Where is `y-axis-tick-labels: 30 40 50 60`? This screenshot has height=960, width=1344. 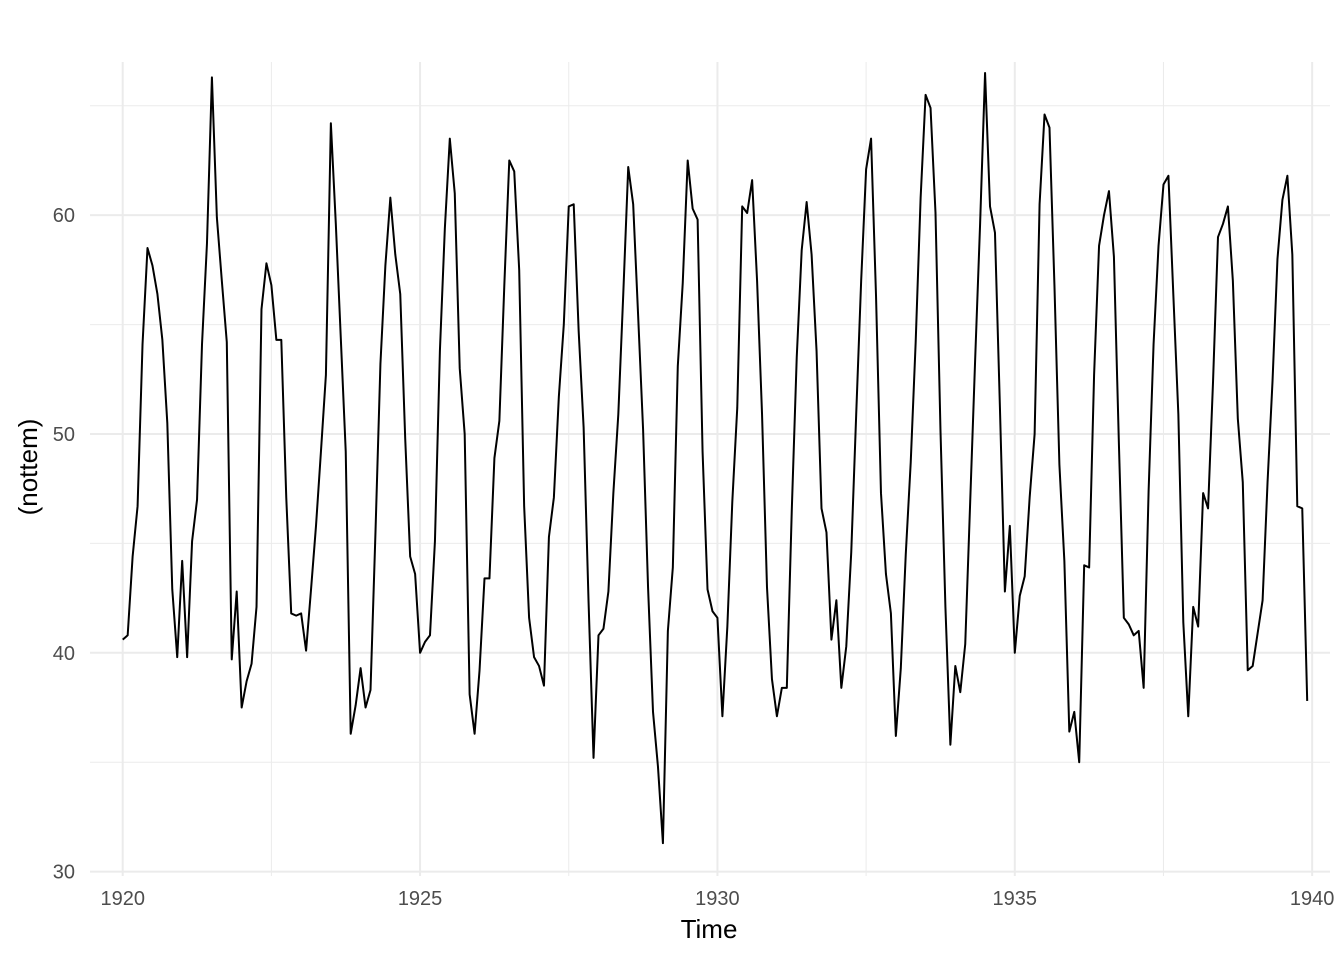
y-axis-tick-labels: 30 40 50 60 is located at coordinates (64, 544).